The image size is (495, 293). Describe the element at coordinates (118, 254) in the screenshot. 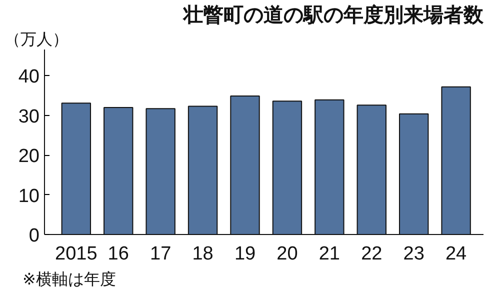

I see `x-tick-label: 16` at that location.